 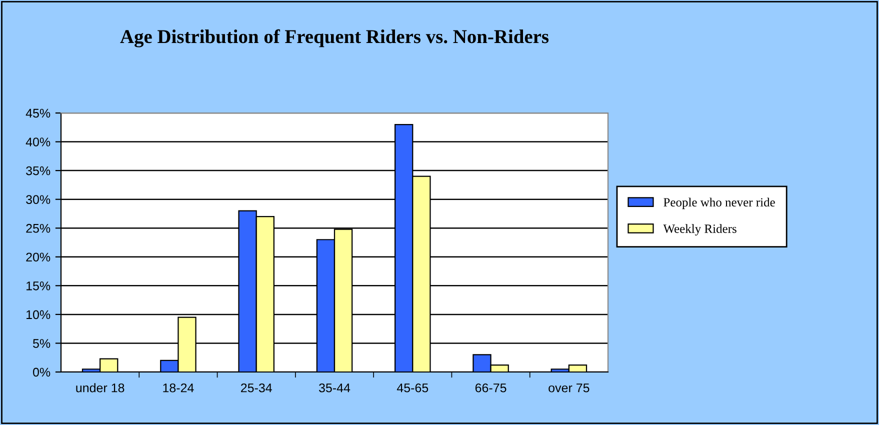 I want to click on x-tick-label: 18-24, so click(x=178, y=387).